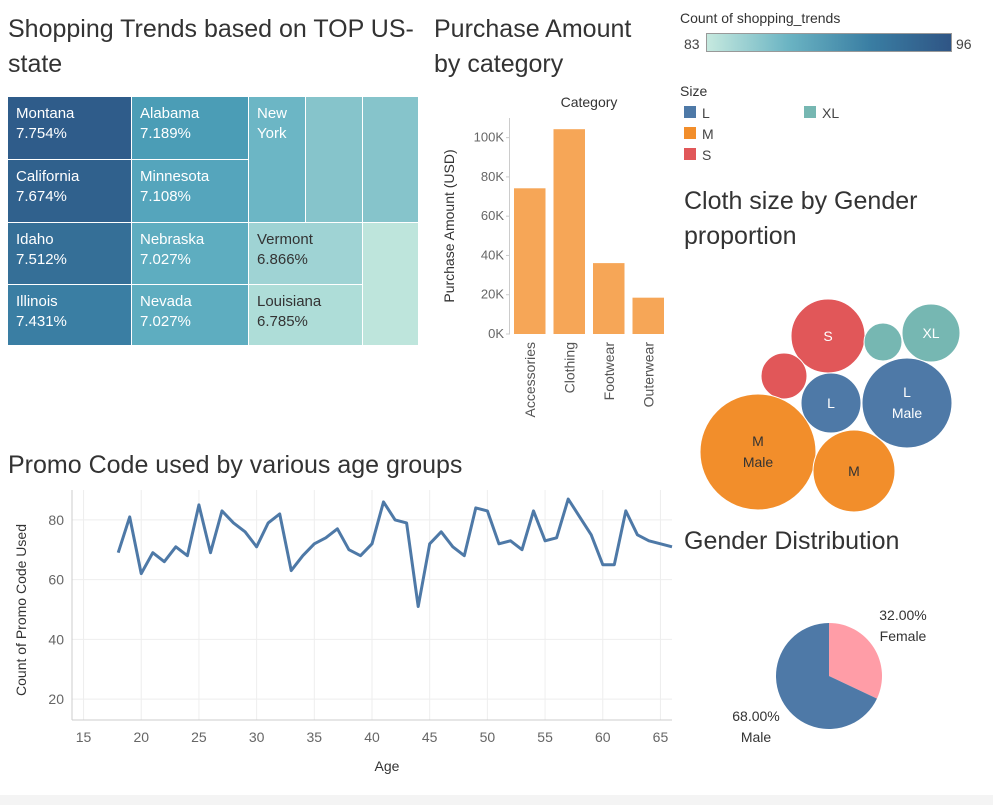 The image size is (993, 805). Describe the element at coordinates (199, 737) in the screenshot. I see `line-xtick-label: 25` at that location.